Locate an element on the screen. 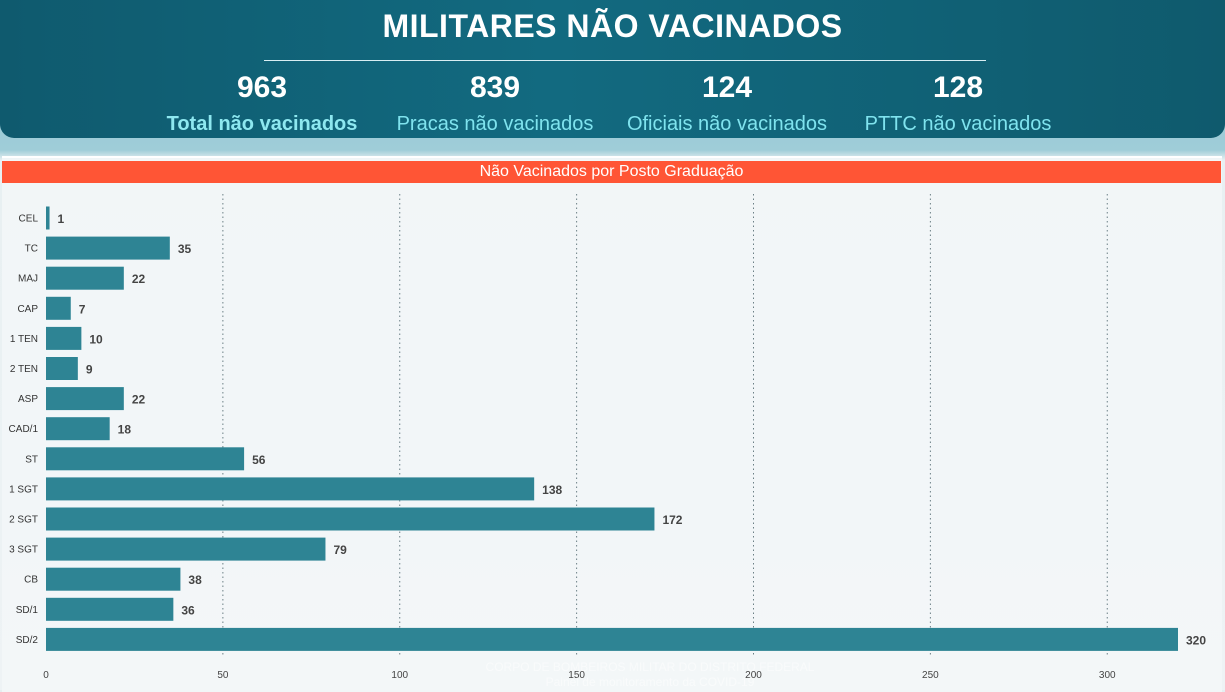 This screenshot has height=692, width=1225. kpi-pttc: 128 PTTC não vacinados is located at coordinates (958, 104).